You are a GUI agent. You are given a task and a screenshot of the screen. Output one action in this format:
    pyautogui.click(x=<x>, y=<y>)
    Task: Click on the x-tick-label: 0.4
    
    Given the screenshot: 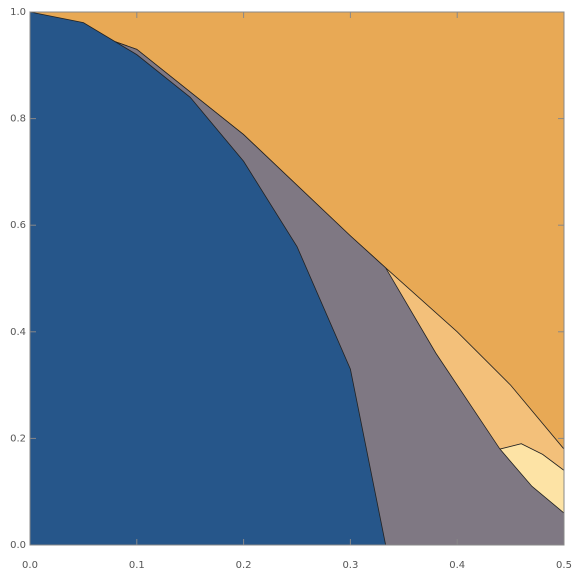 What is the action you would take?
    pyautogui.click(x=457, y=565)
    